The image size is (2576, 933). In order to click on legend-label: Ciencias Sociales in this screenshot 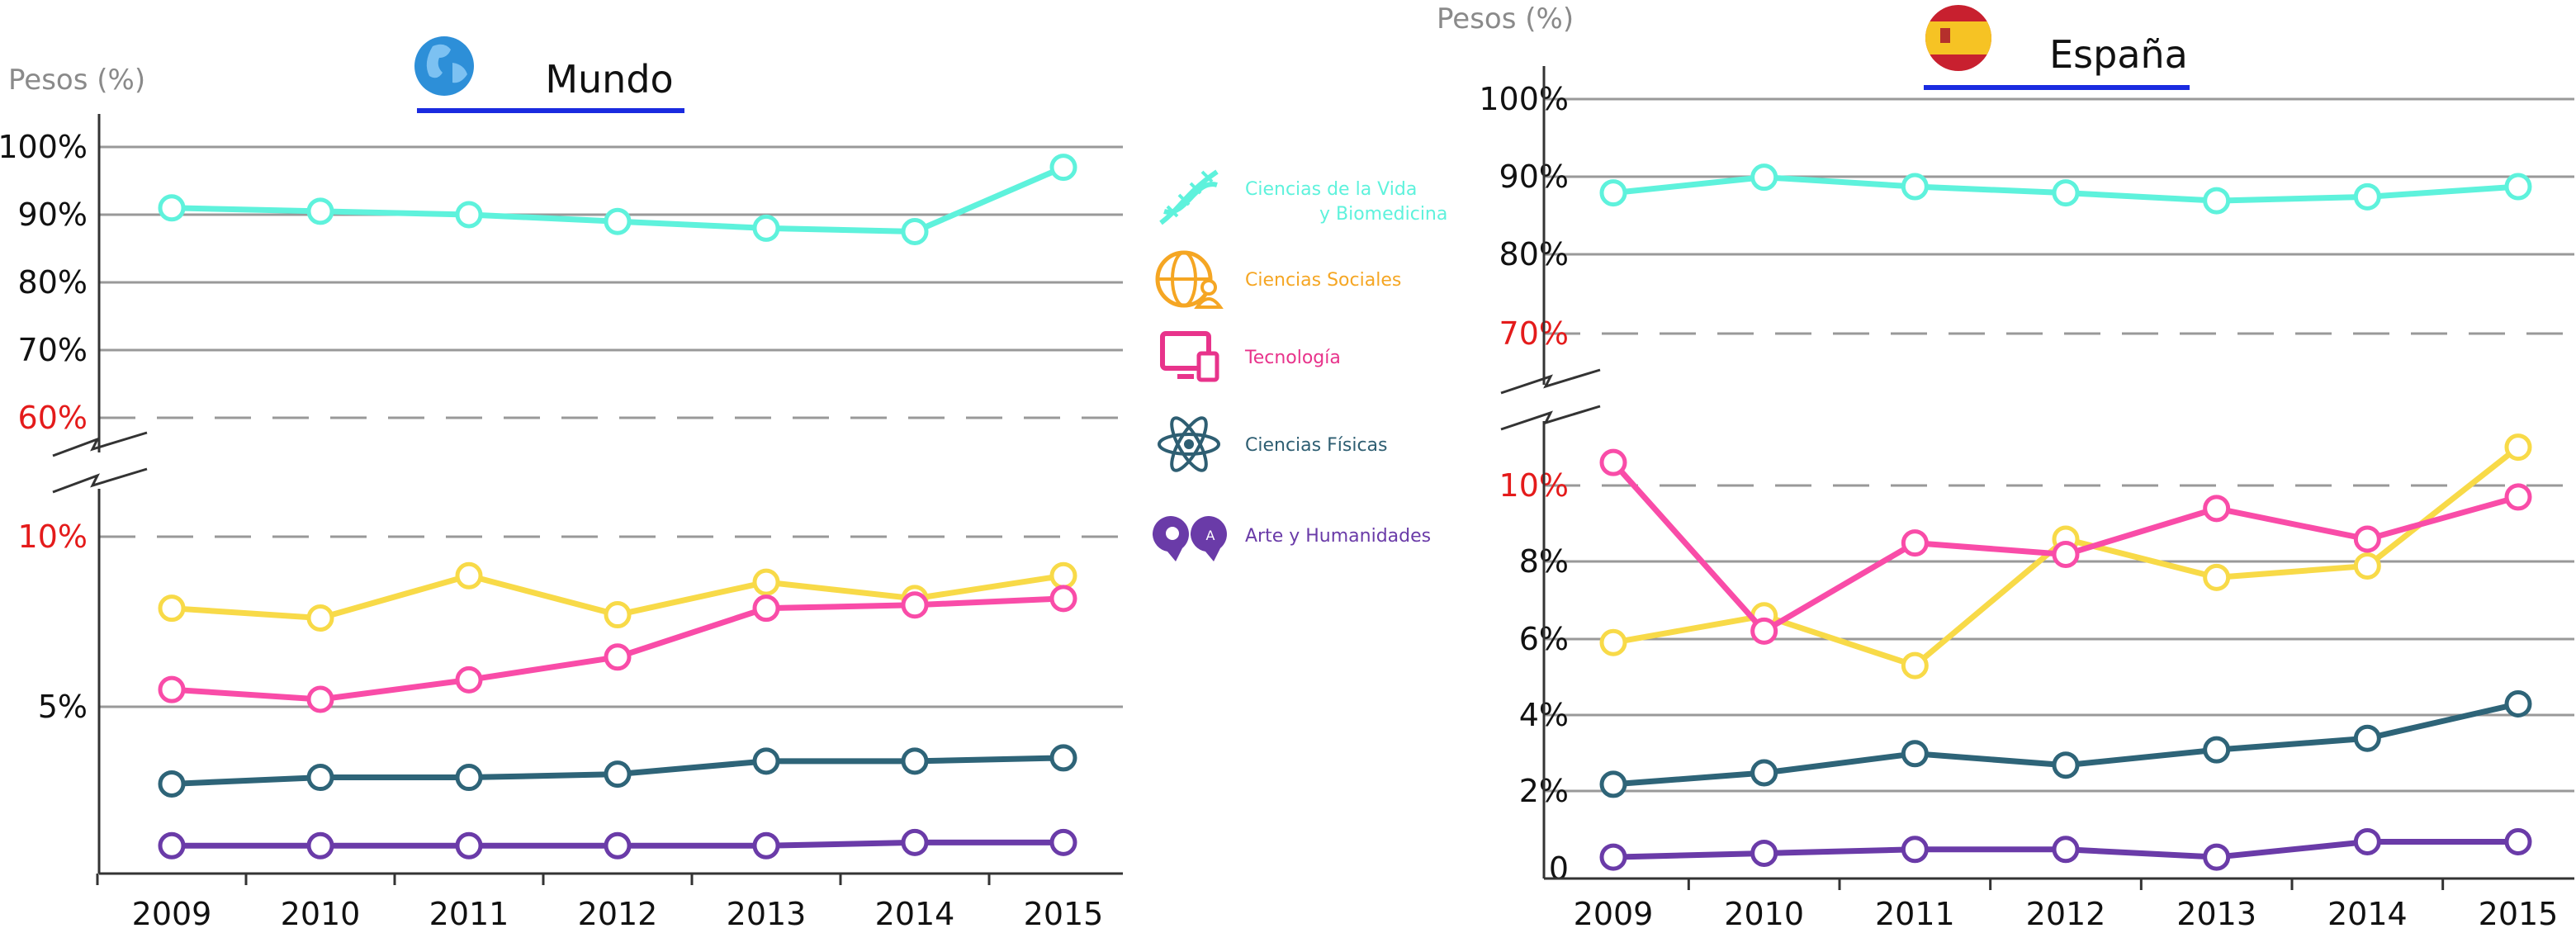, I will do `click(1323, 280)`.